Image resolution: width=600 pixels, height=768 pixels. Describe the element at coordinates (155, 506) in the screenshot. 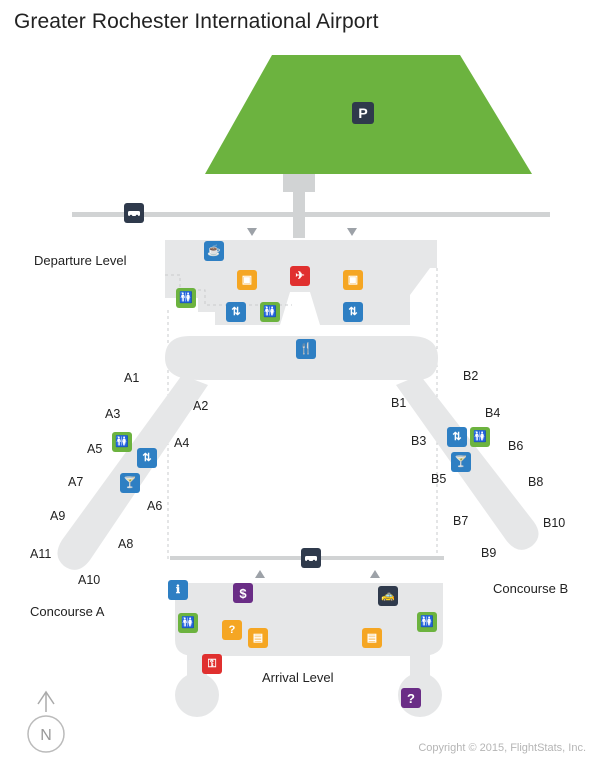

I see `gate-label: A6` at that location.